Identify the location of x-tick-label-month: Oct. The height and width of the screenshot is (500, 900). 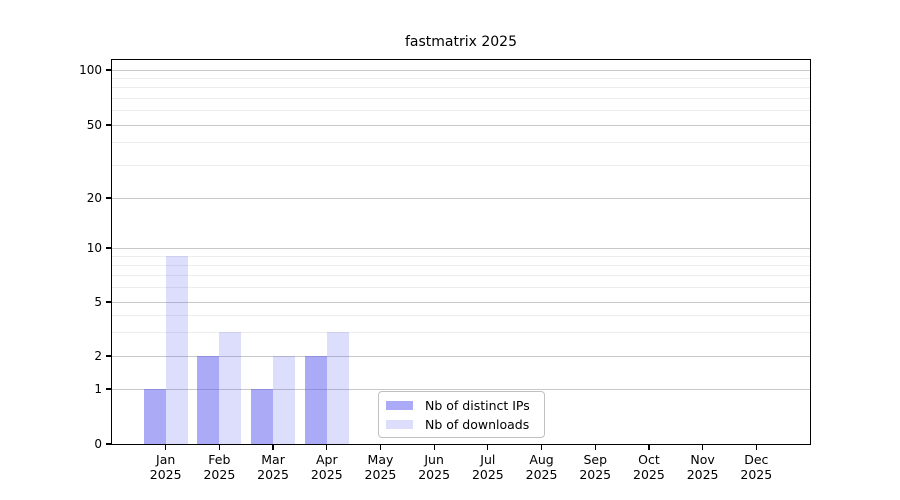
(649, 459).